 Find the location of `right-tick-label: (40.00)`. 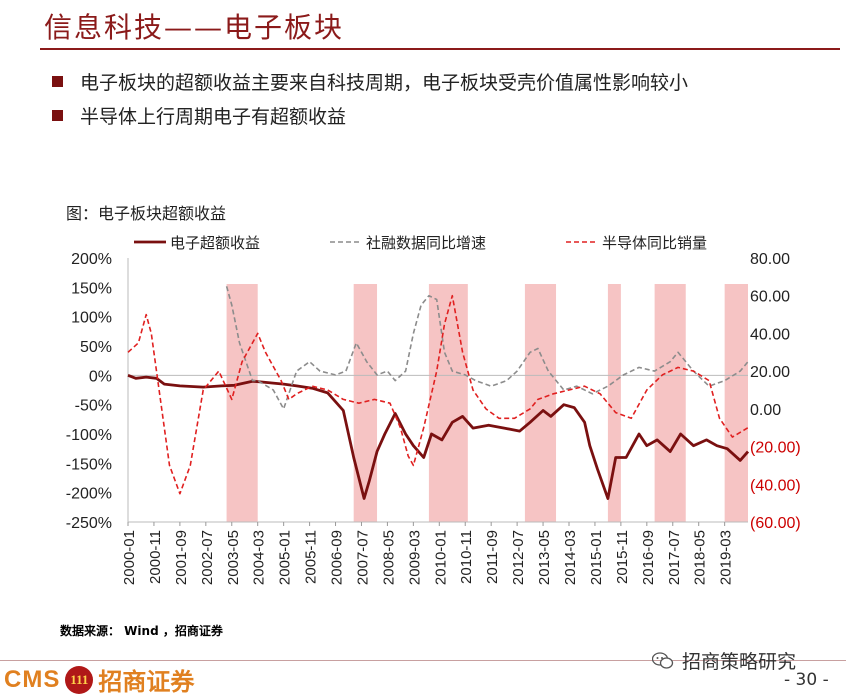

right-tick-label: (40.00) is located at coordinates (775, 485).